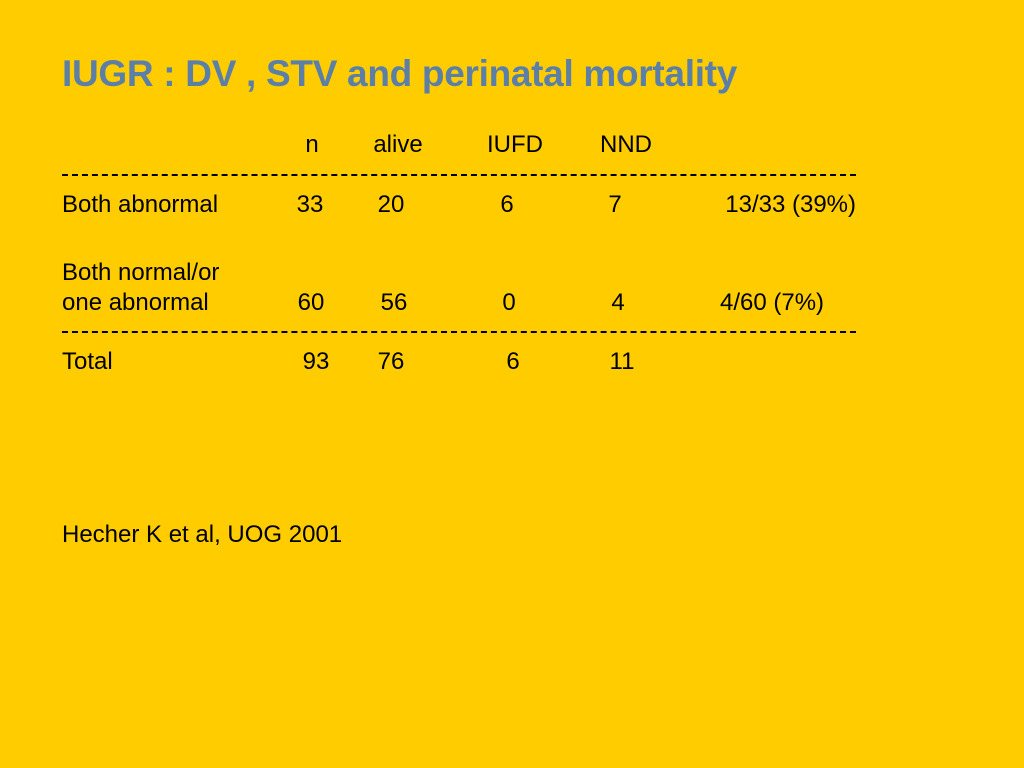  Describe the element at coordinates (316, 361) in the screenshot. I see `total-n: 93` at that location.